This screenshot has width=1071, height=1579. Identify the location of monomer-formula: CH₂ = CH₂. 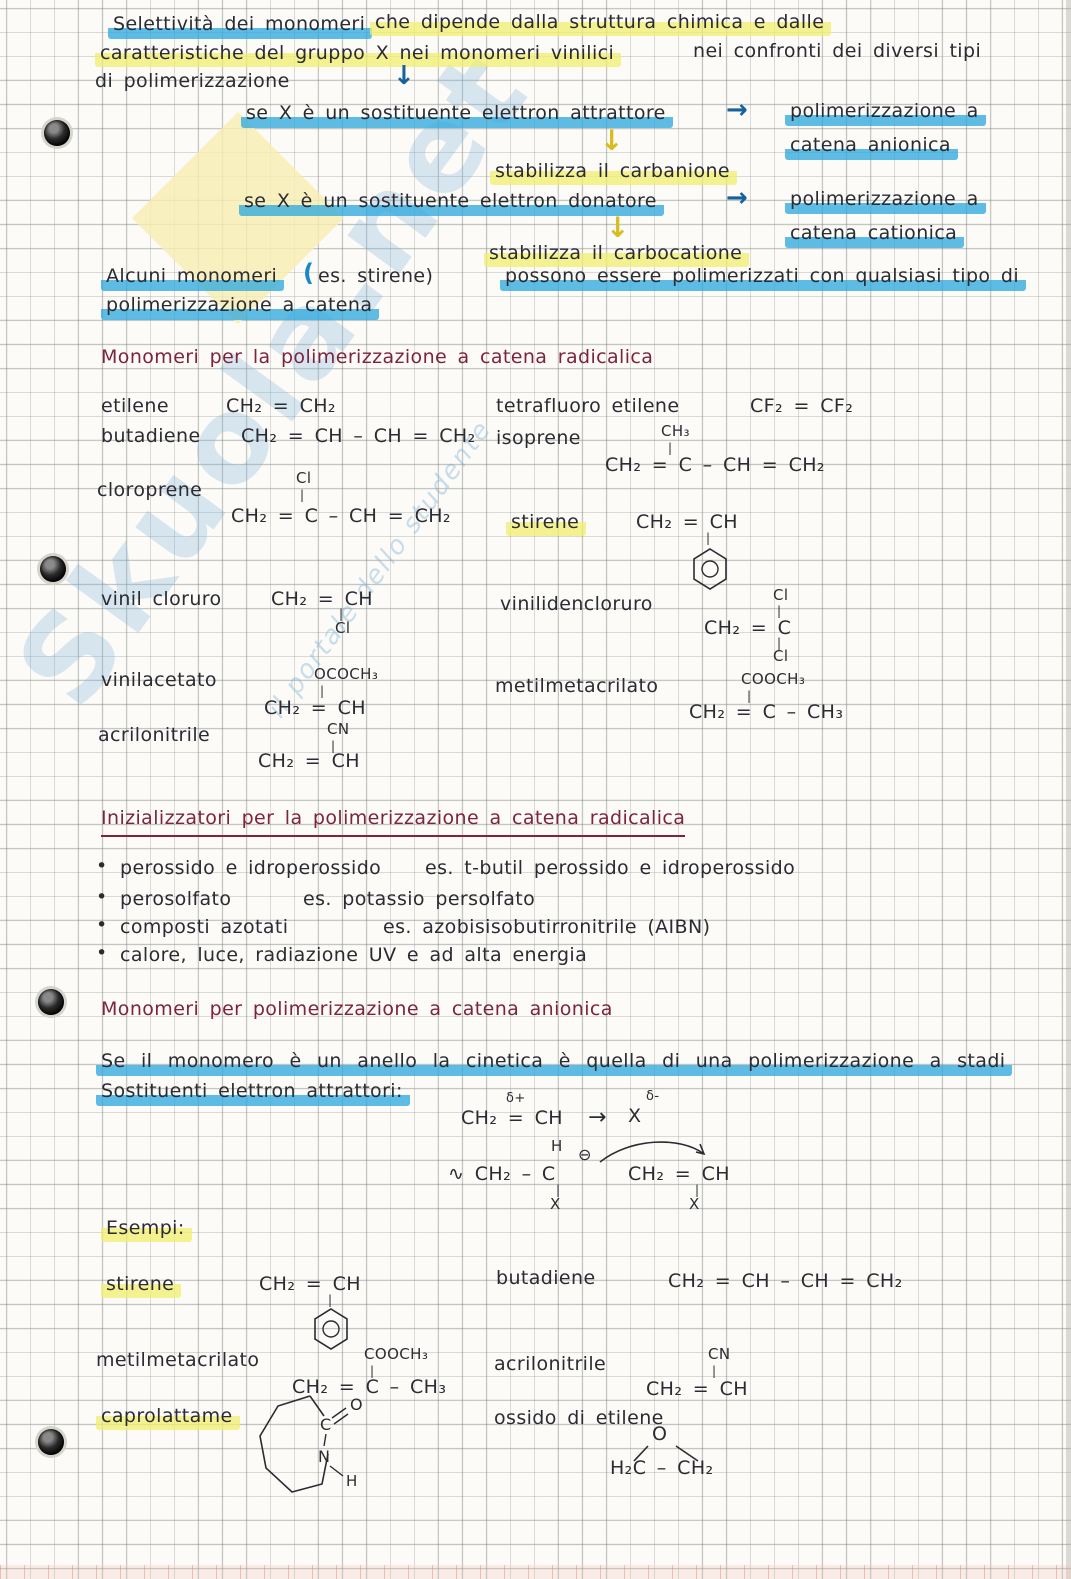
(281, 406).